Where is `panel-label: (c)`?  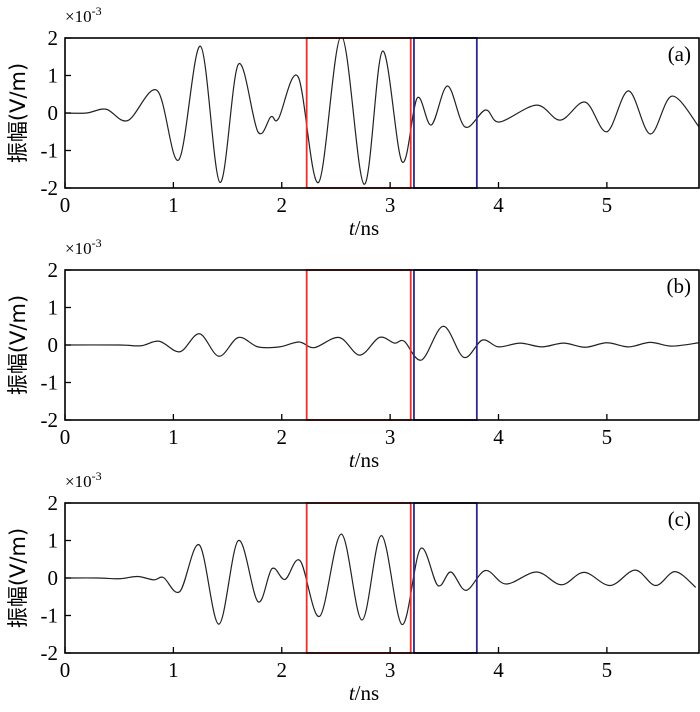 panel-label: (c) is located at coordinates (679, 519).